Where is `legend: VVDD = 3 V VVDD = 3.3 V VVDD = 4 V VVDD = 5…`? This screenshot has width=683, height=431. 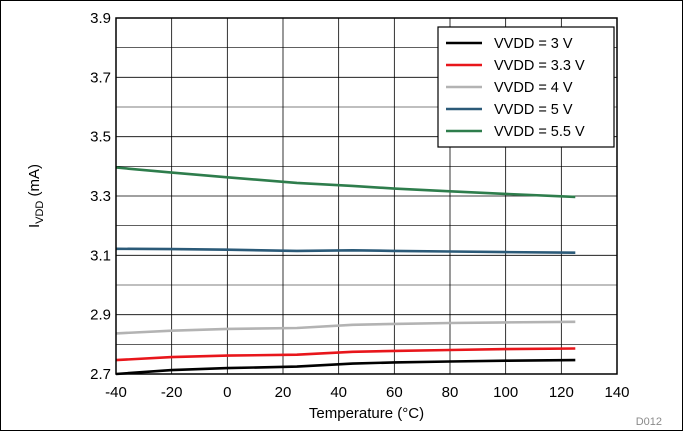
legend: VVDD = 3 V VVDD = 3.3 V VVDD = 4 V VVDD = 5… is located at coordinates (526, 87).